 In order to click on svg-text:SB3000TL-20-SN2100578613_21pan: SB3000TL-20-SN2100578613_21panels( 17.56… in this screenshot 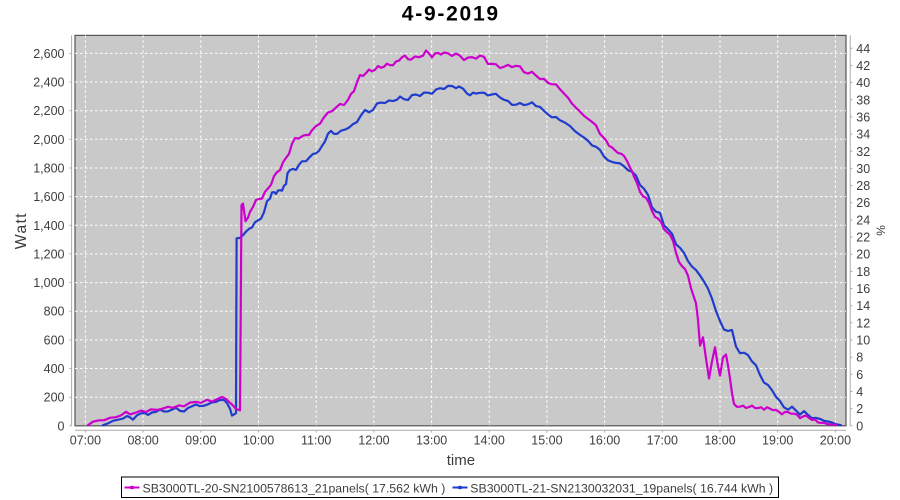, I will do `click(294, 488)`.